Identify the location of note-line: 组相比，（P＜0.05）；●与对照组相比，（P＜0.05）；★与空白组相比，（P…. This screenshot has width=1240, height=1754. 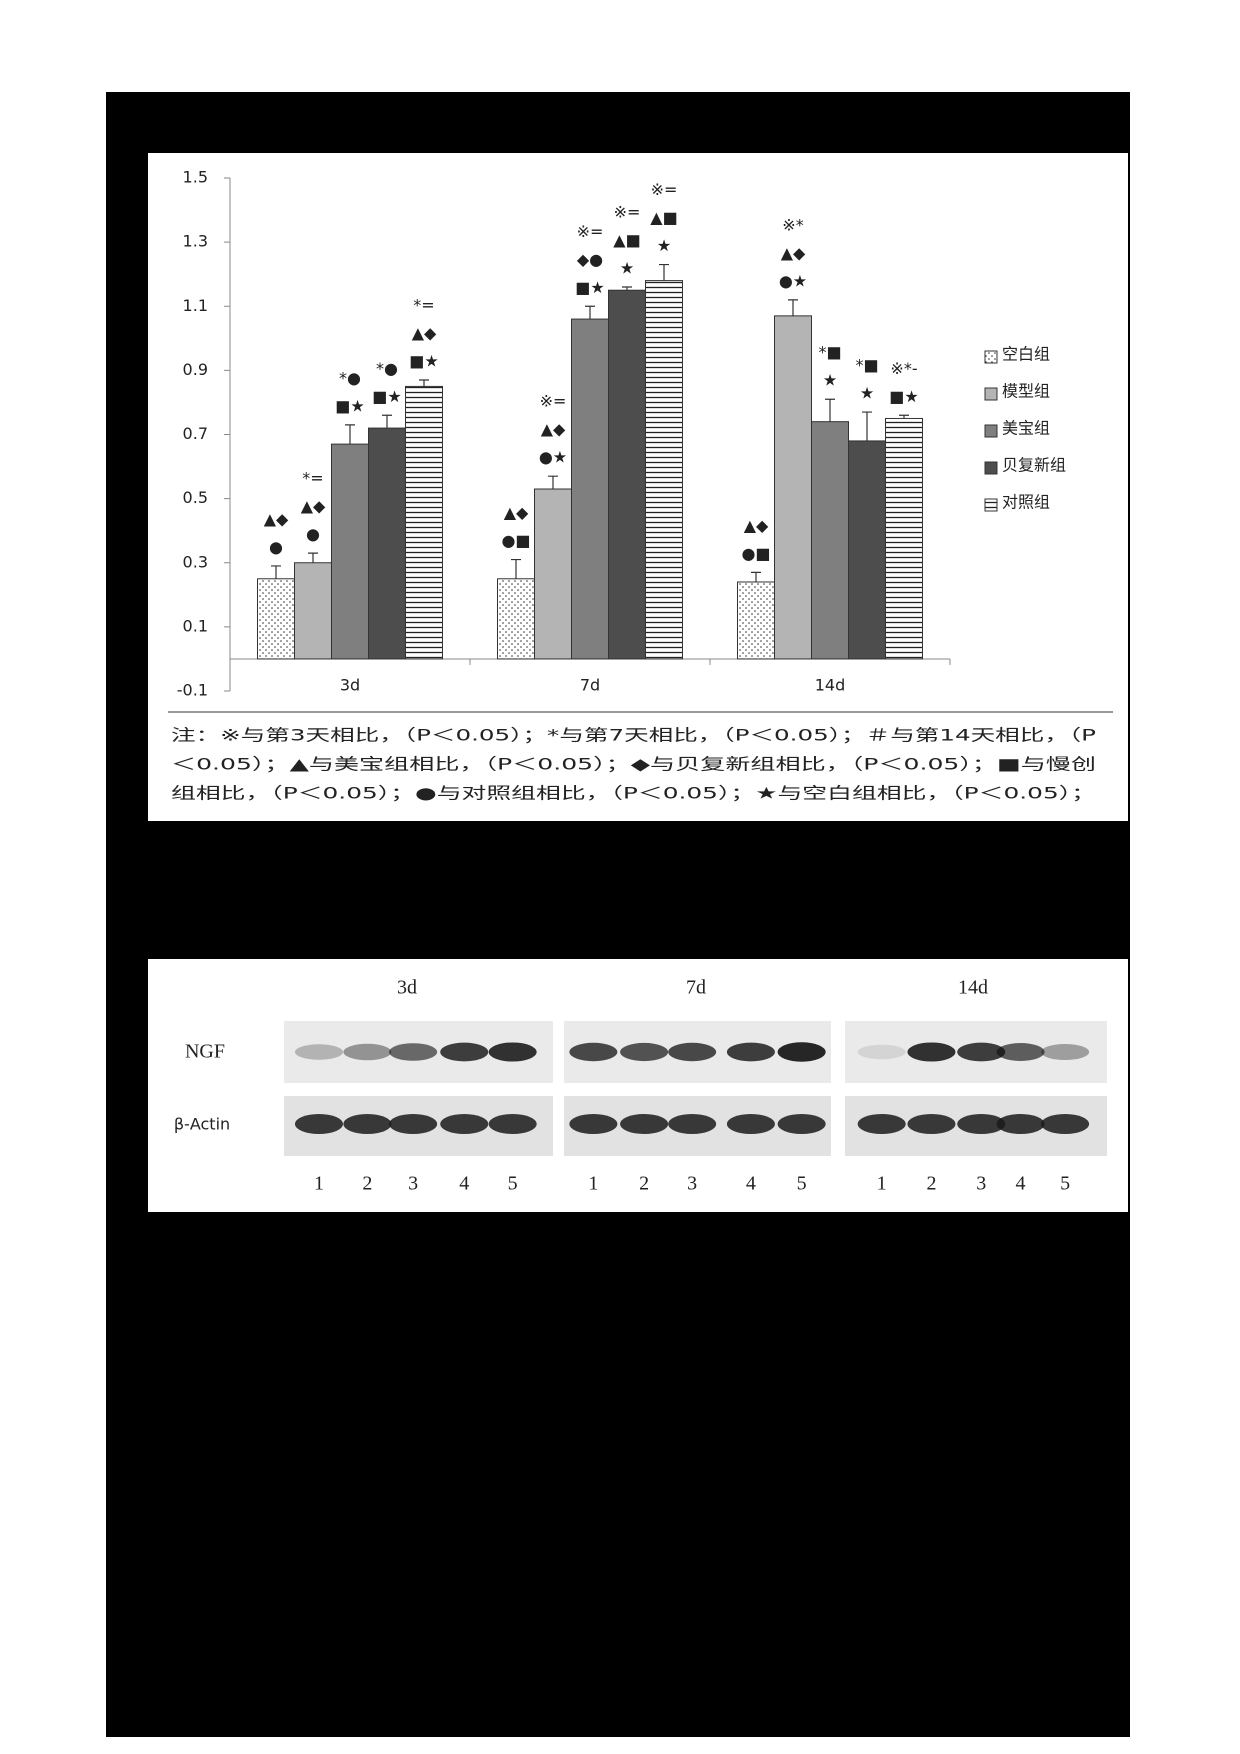
(633, 793).